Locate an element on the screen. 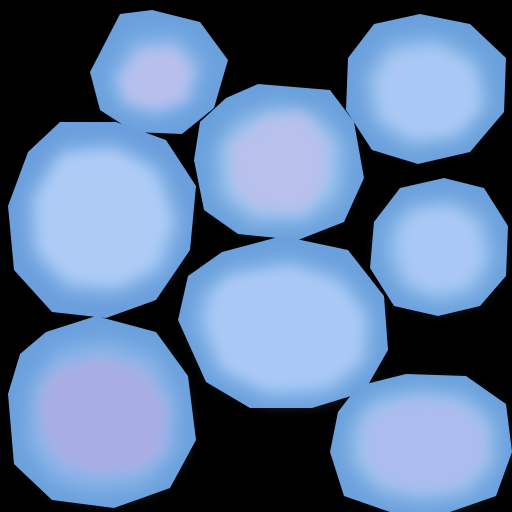 The width and height of the screenshot is (512, 512). blob-top-right is located at coordinates (426, 89).